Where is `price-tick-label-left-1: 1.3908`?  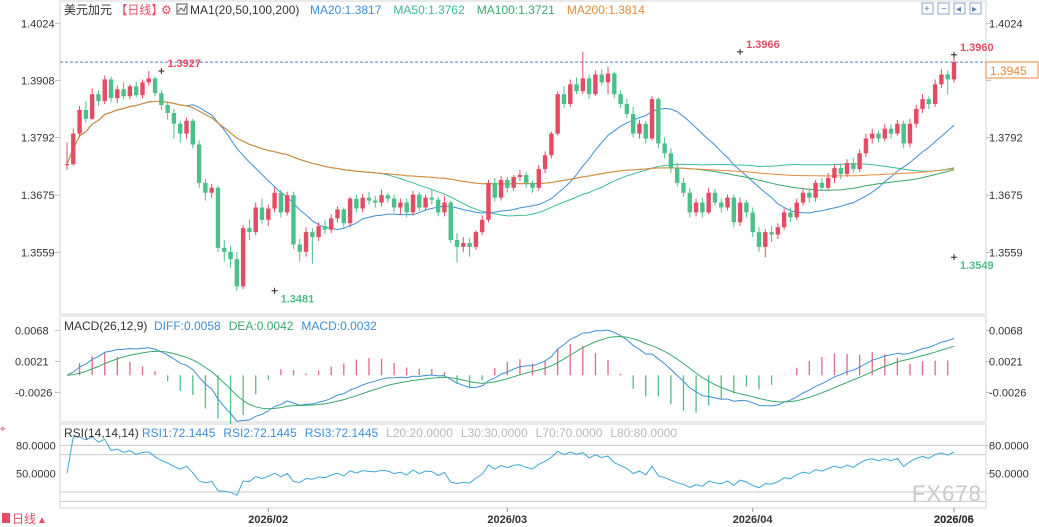
price-tick-label-left-1: 1.3908 is located at coordinates (38, 81).